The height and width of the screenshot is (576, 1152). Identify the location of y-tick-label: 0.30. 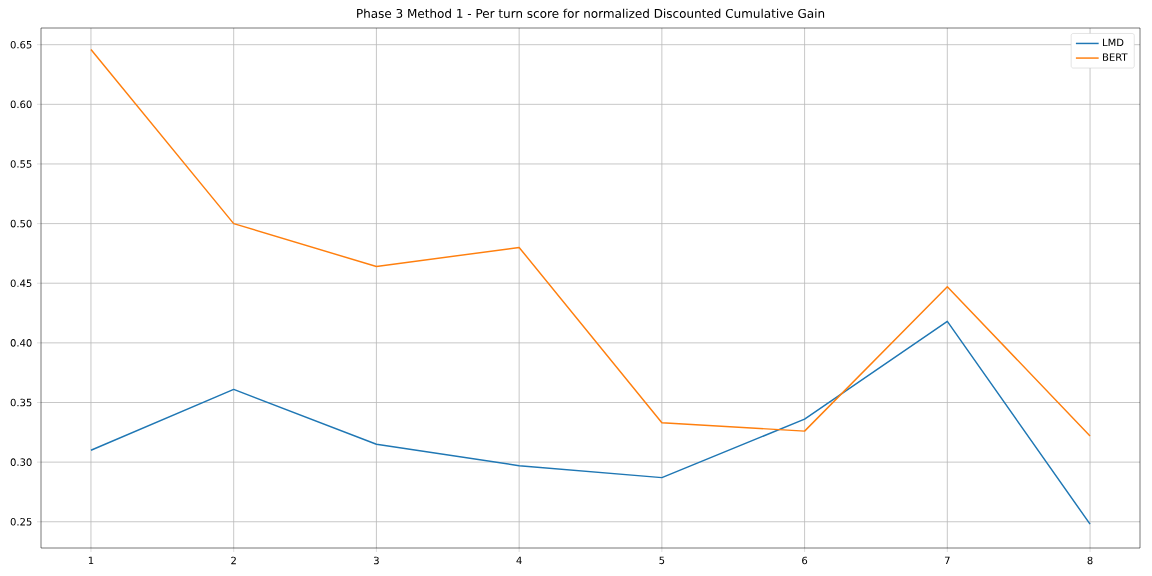
(21, 462).